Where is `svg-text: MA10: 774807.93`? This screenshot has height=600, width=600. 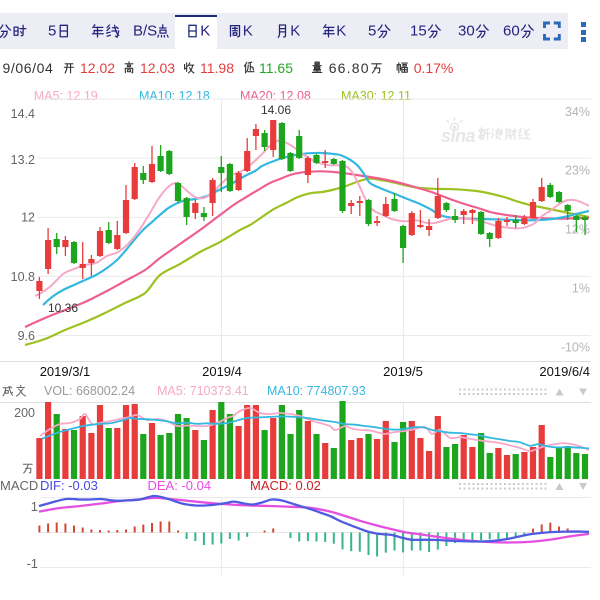
svg-text: MA10: 774807.93 is located at coordinates (316, 391).